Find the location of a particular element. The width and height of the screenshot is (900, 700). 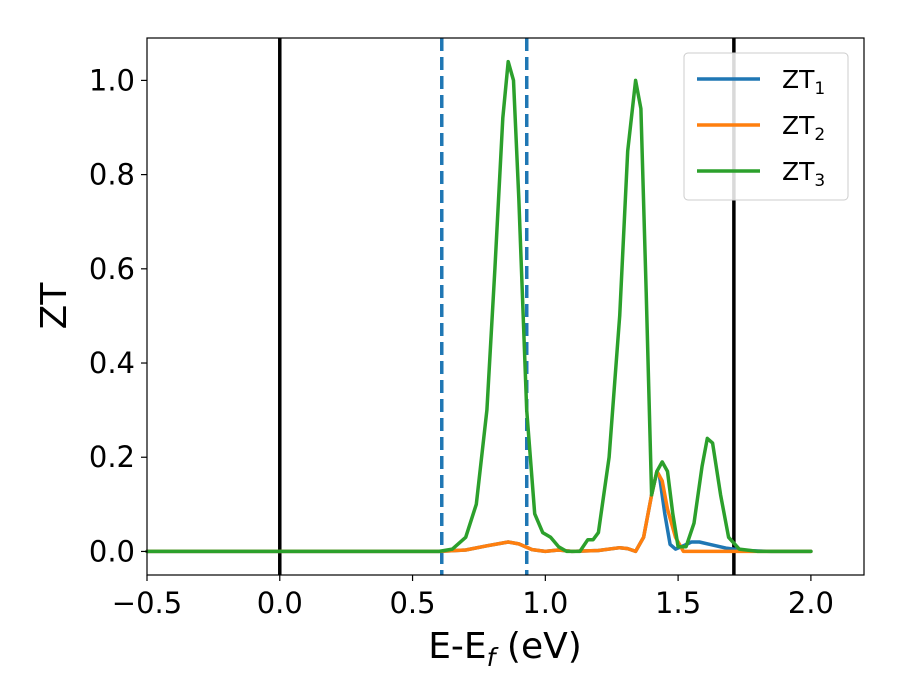

y-tick-label: 1.0 is located at coordinates (112, 80).